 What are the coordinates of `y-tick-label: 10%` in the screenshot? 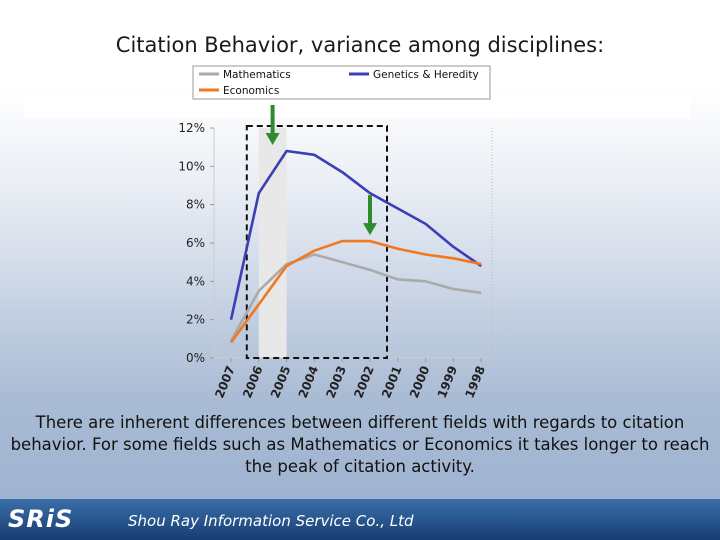 It's located at (191, 166).